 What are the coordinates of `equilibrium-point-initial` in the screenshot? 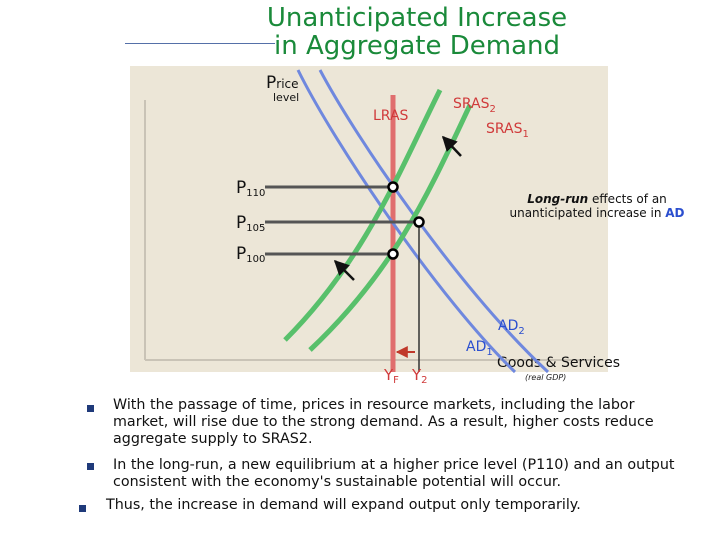 It's located at (393, 254).